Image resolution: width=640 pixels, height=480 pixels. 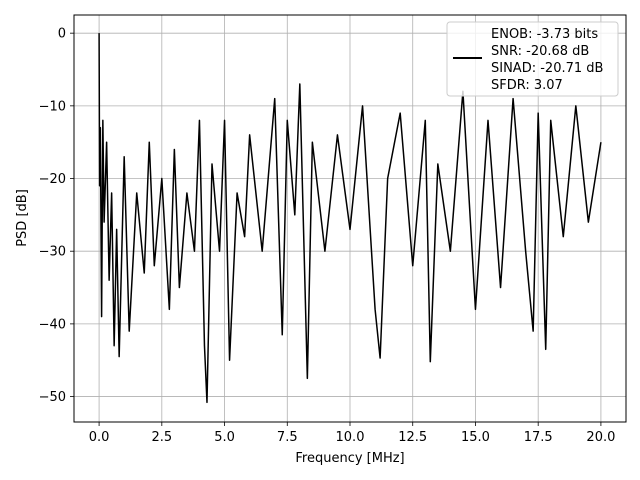 What do you see at coordinates (56, 216) in the screenshot?
I see `y-axis: 0 −10 −20 −30 −40 −50` at bounding box center [56, 216].